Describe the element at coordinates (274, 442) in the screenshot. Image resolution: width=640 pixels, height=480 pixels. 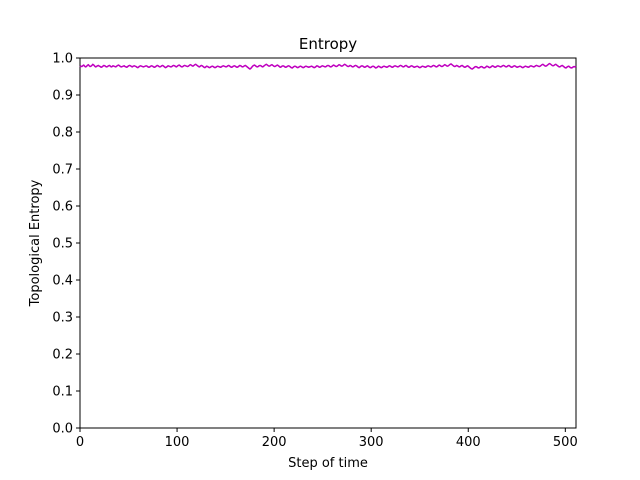
I see `x-tick-label: 200` at that location.